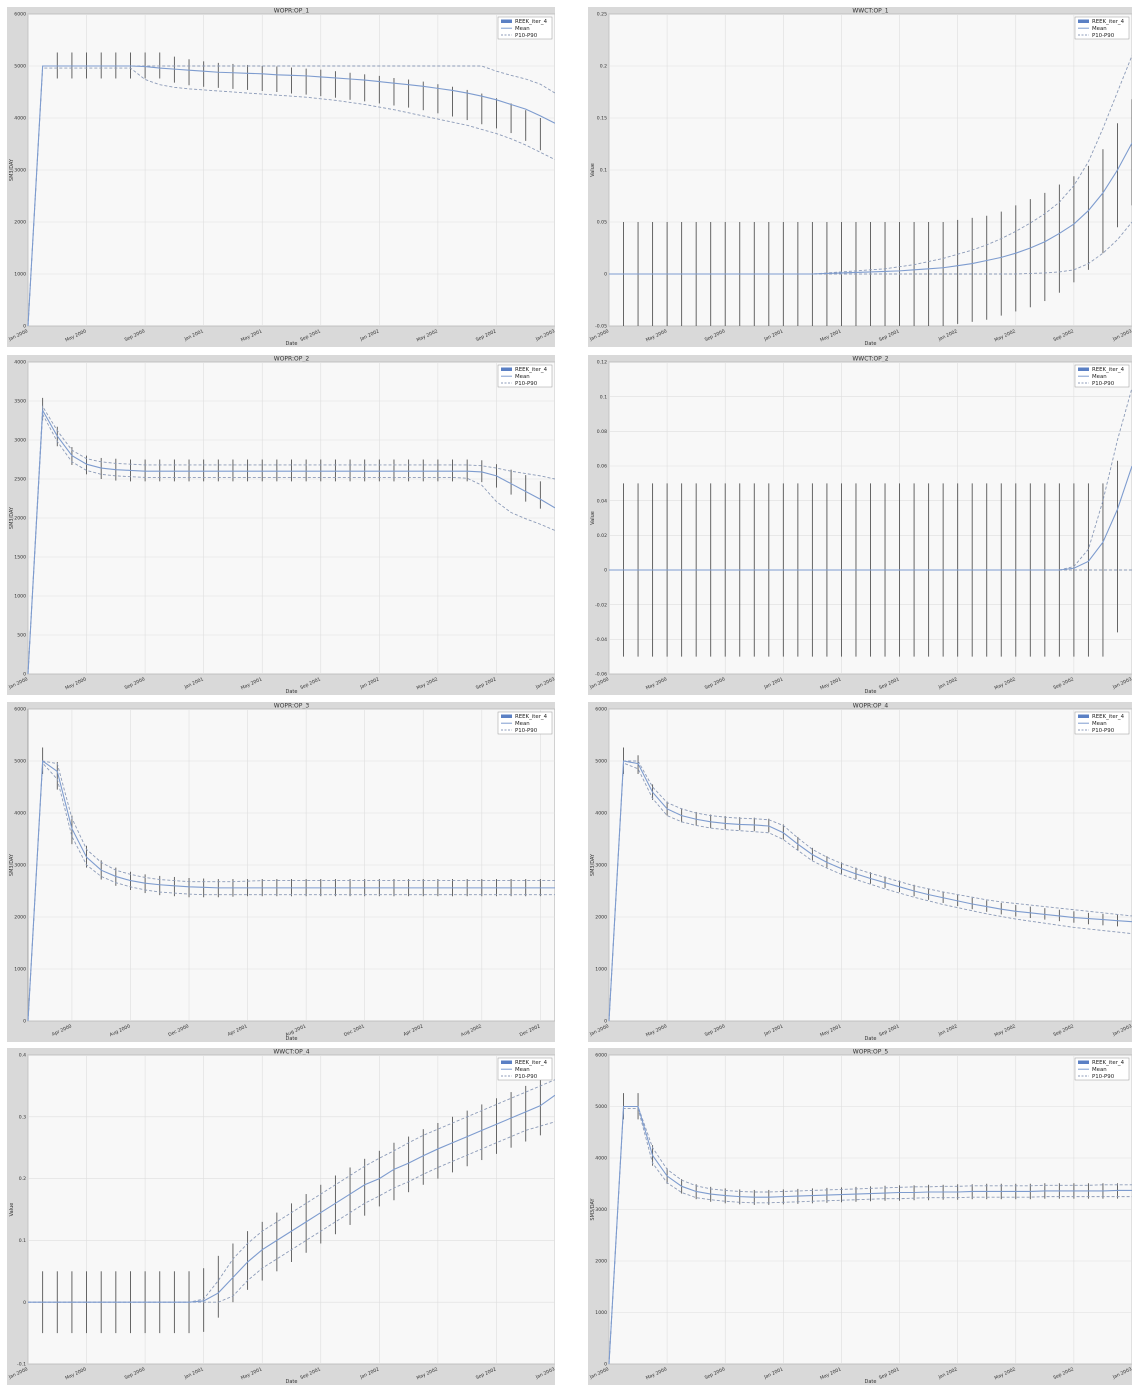 The height and width of the screenshot is (1385, 1132). Describe the element at coordinates (603, 67) in the screenshot. I see `y-tick-label: 0.2` at that location.